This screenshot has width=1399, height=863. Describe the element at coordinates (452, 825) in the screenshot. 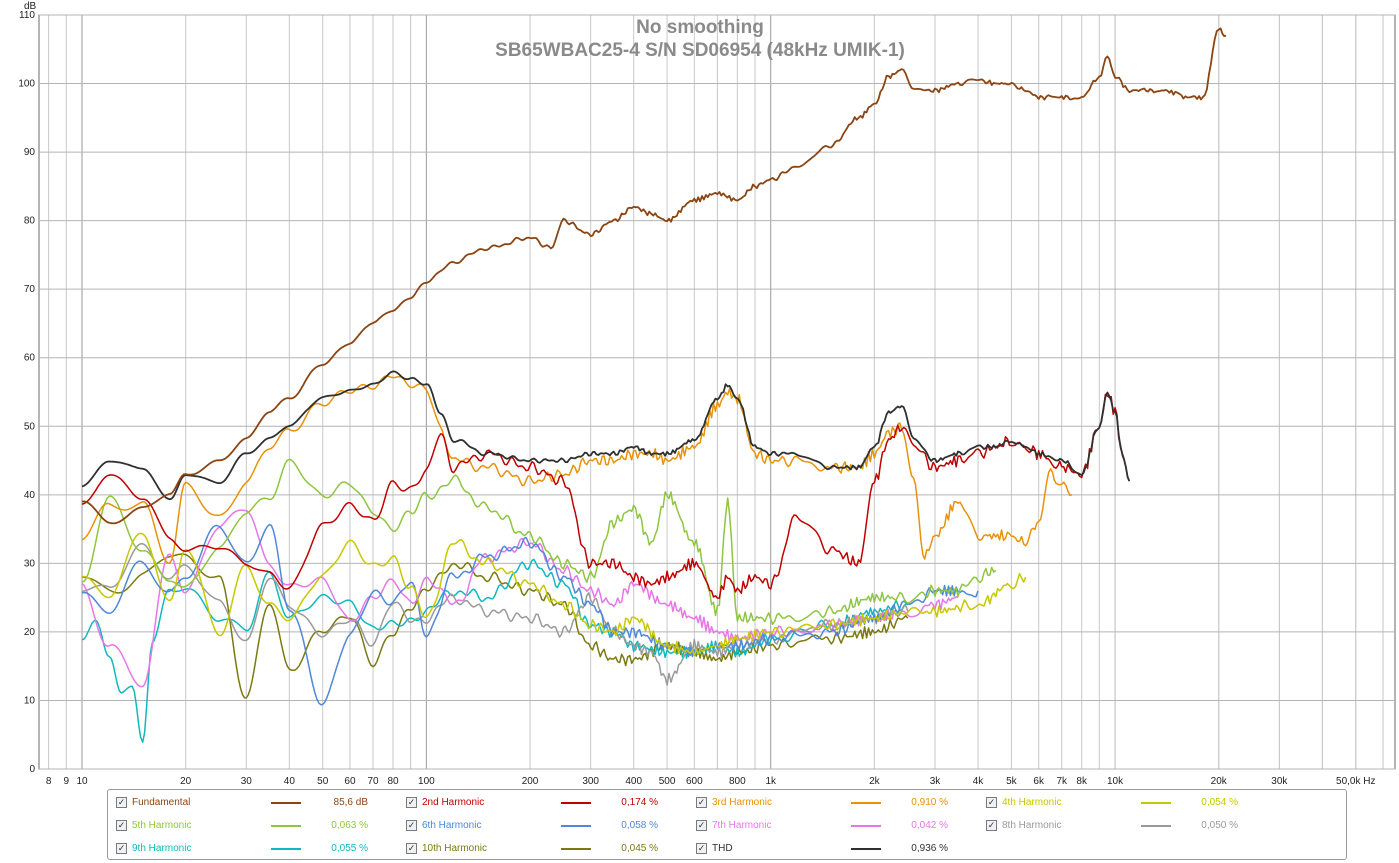

I see `legend-series-name: 6th Harmonic` at that location.